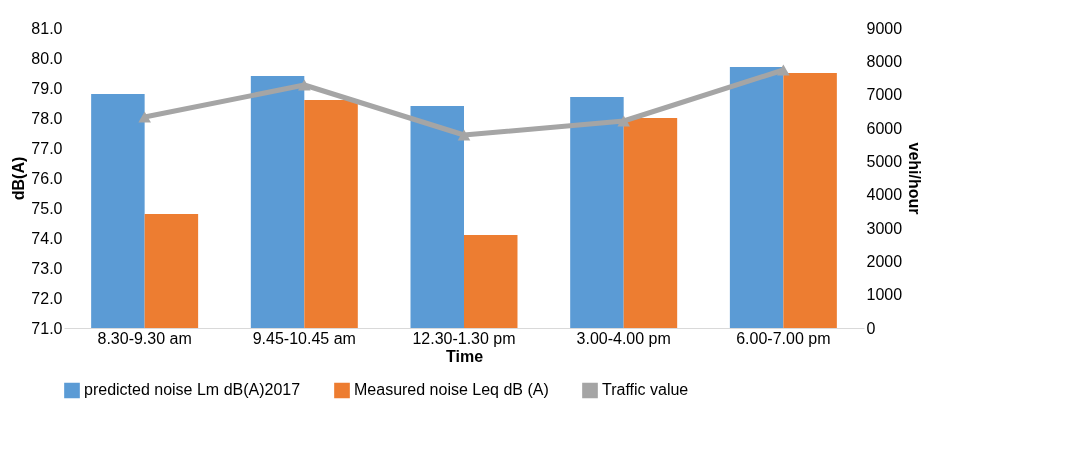 The height and width of the screenshot is (474, 1069). I want to click on y2-axis-title: vehi/hour, so click(915, 178).